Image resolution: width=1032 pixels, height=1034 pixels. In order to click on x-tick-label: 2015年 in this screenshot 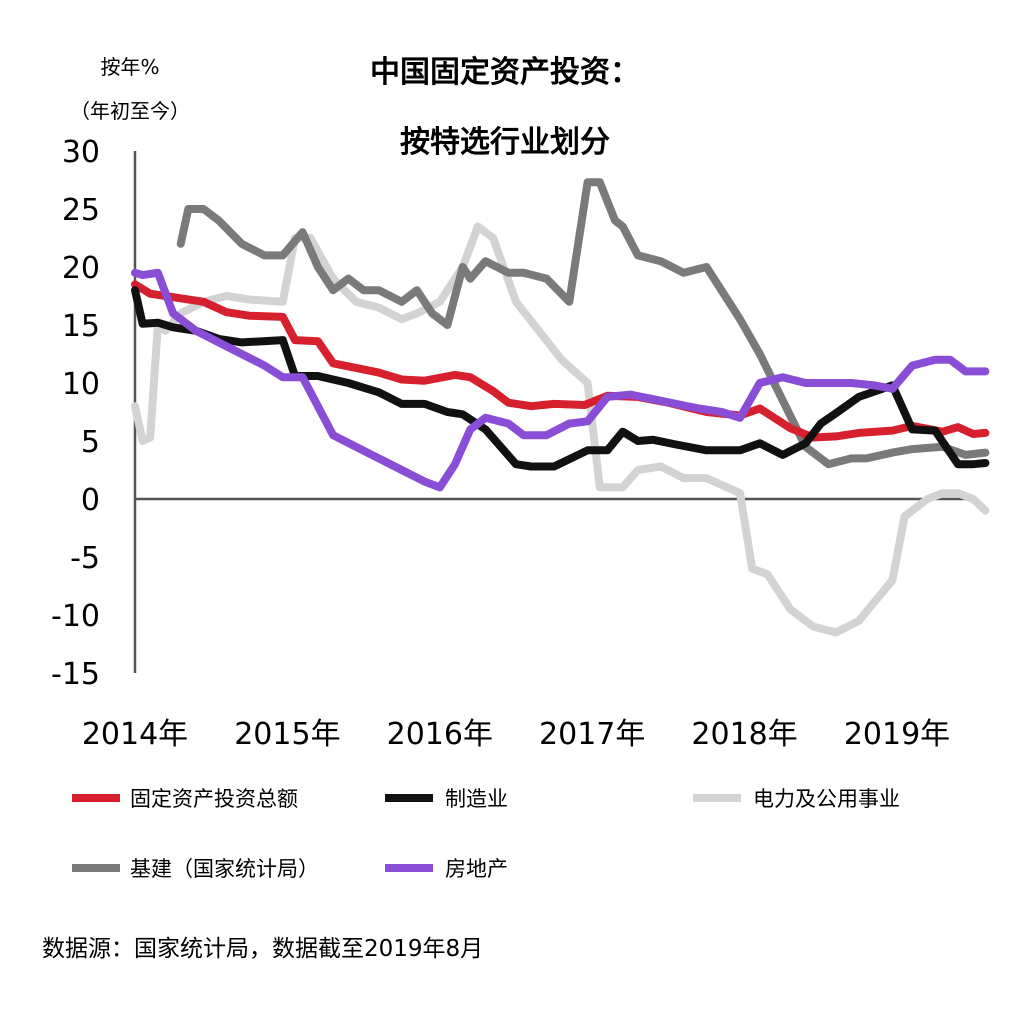, I will do `click(287, 734)`.